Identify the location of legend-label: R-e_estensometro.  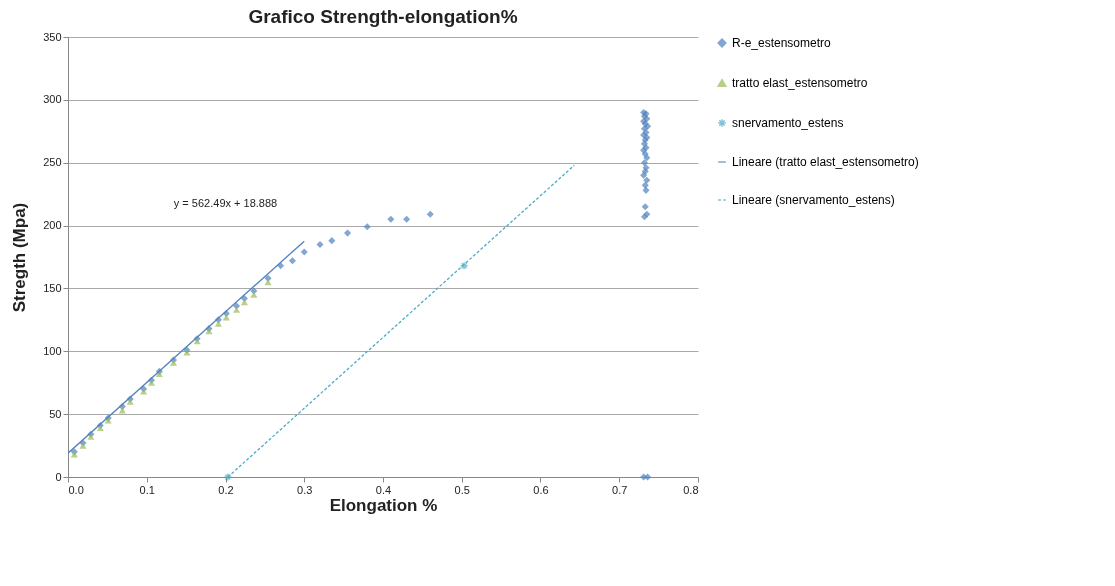
(782, 43).